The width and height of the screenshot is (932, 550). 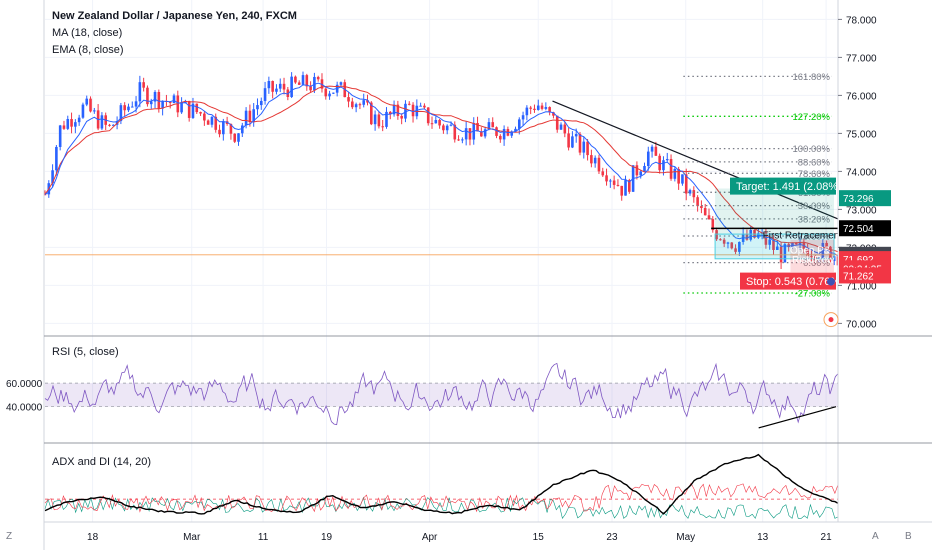 I want to click on fib-level-label: 100.00%, so click(x=811, y=149).